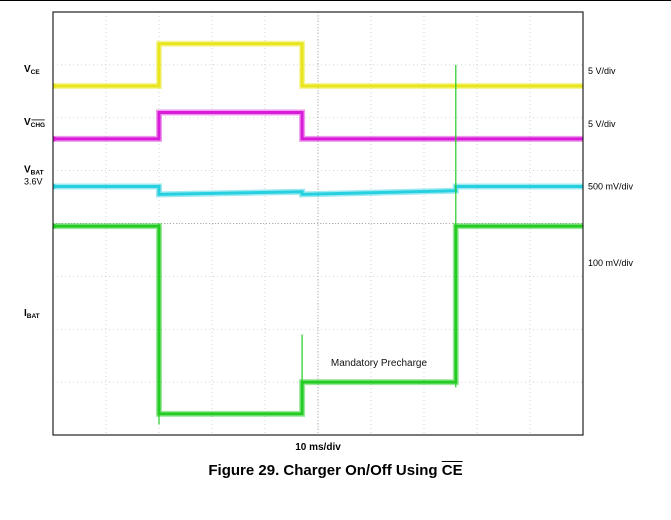  What do you see at coordinates (335, 0) in the screenshot?
I see `top-rule` at bounding box center [335, 0].